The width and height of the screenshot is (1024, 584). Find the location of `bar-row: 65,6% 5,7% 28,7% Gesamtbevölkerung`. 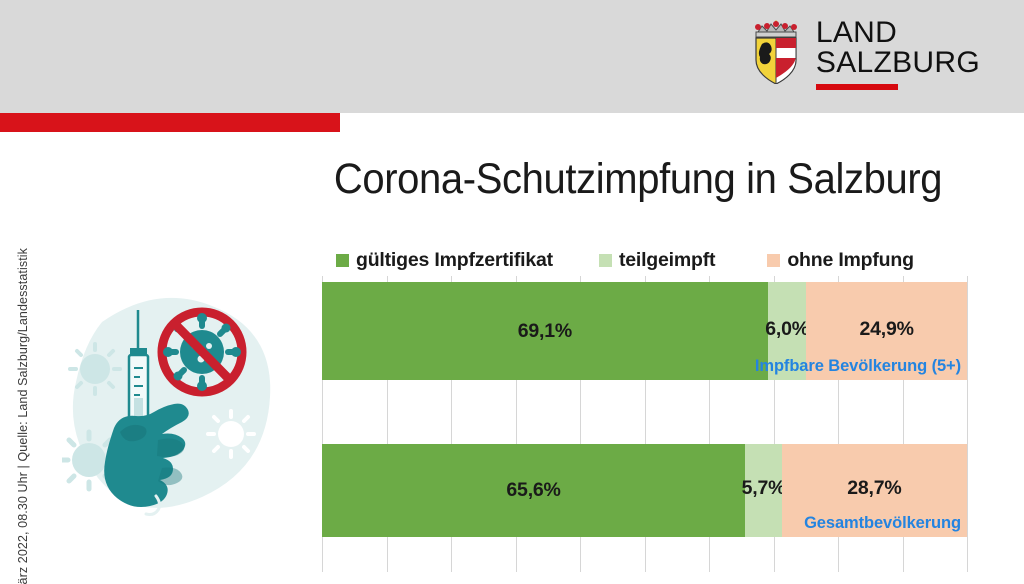

bar-row: 65,6% 5,7% 28,7% Gesamtbevölkerung is located at coordinates (644, 490).